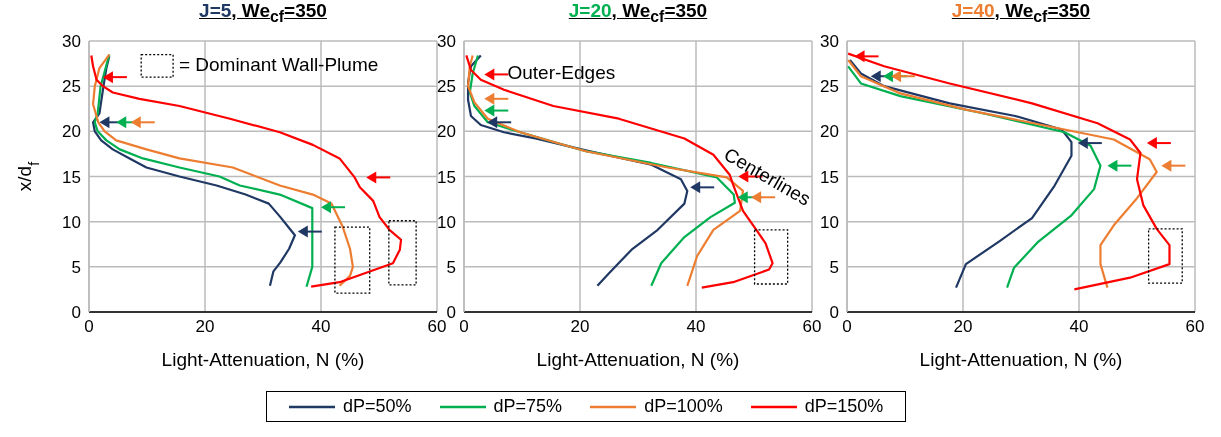 This screenshot has height=437, width=1221. What do you see at coordinates (1021, 12) in the screenshot?
I see `chart-title: J=40, We$_{cf}$=350` at bounding box center [1021, 12].